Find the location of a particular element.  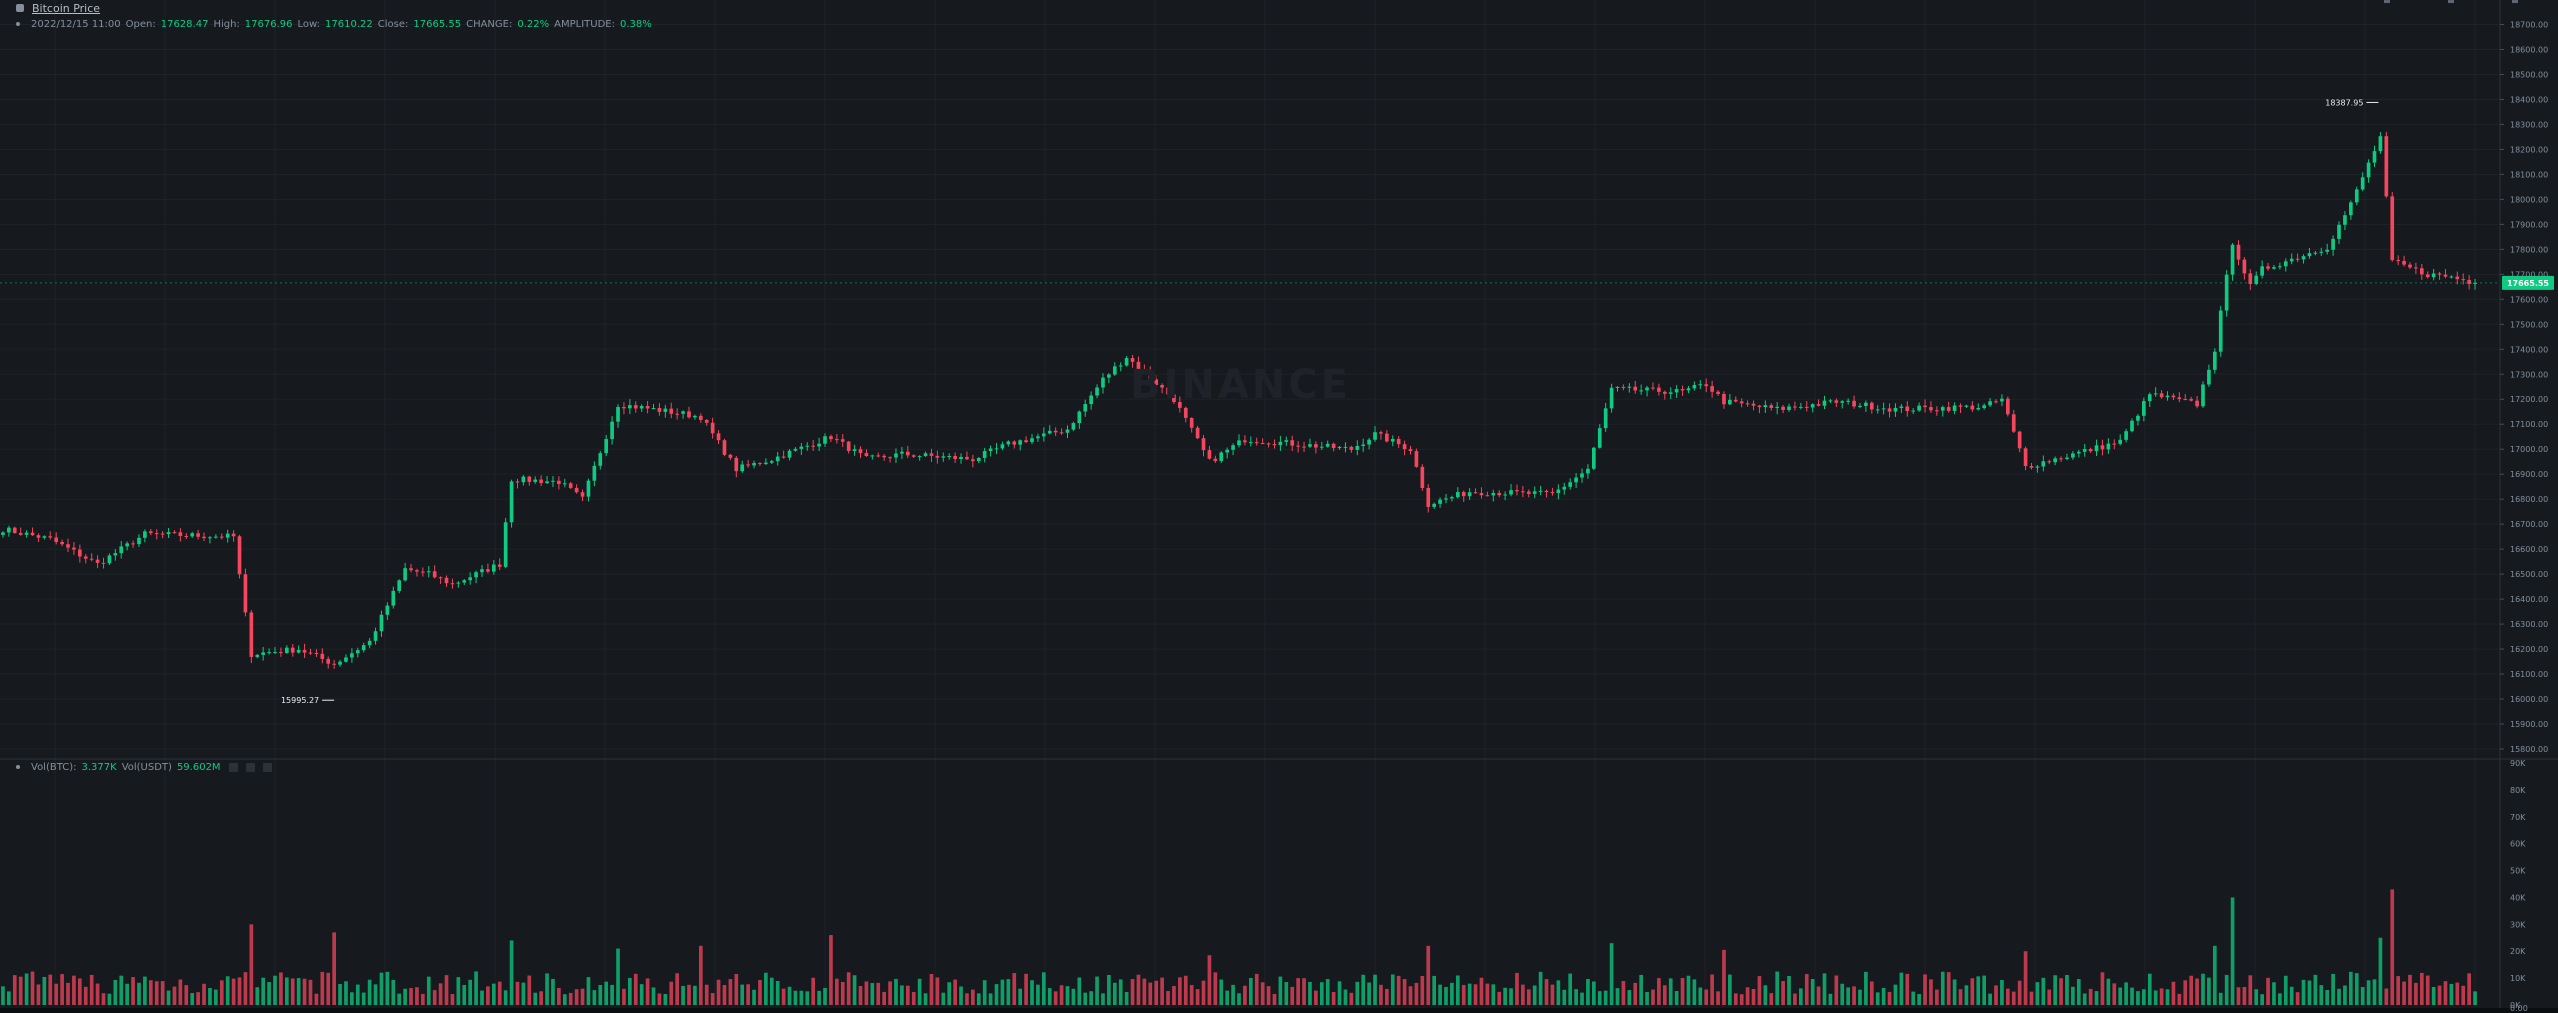

chart-app-icon is located at coordinates (20, 8).